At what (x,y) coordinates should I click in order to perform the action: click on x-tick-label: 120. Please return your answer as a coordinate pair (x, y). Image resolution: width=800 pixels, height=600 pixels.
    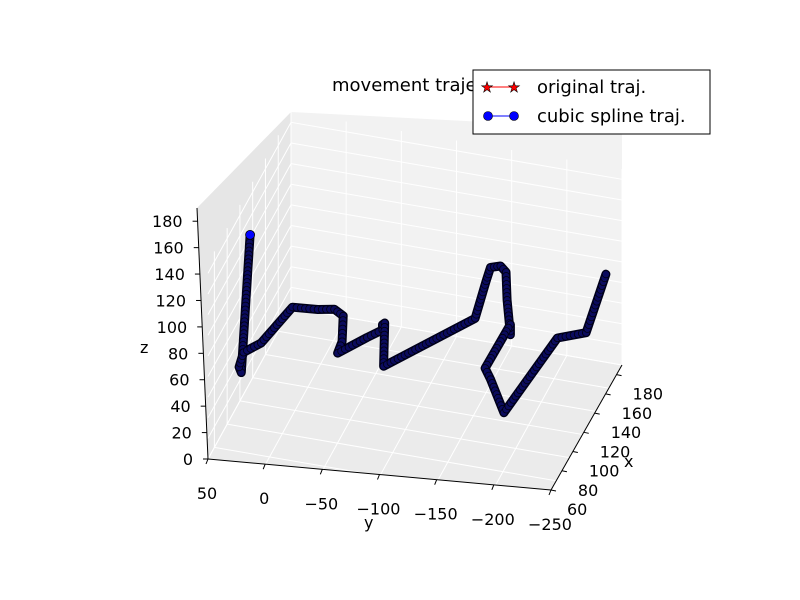
    Looking at the image, I should click on (615, 451).